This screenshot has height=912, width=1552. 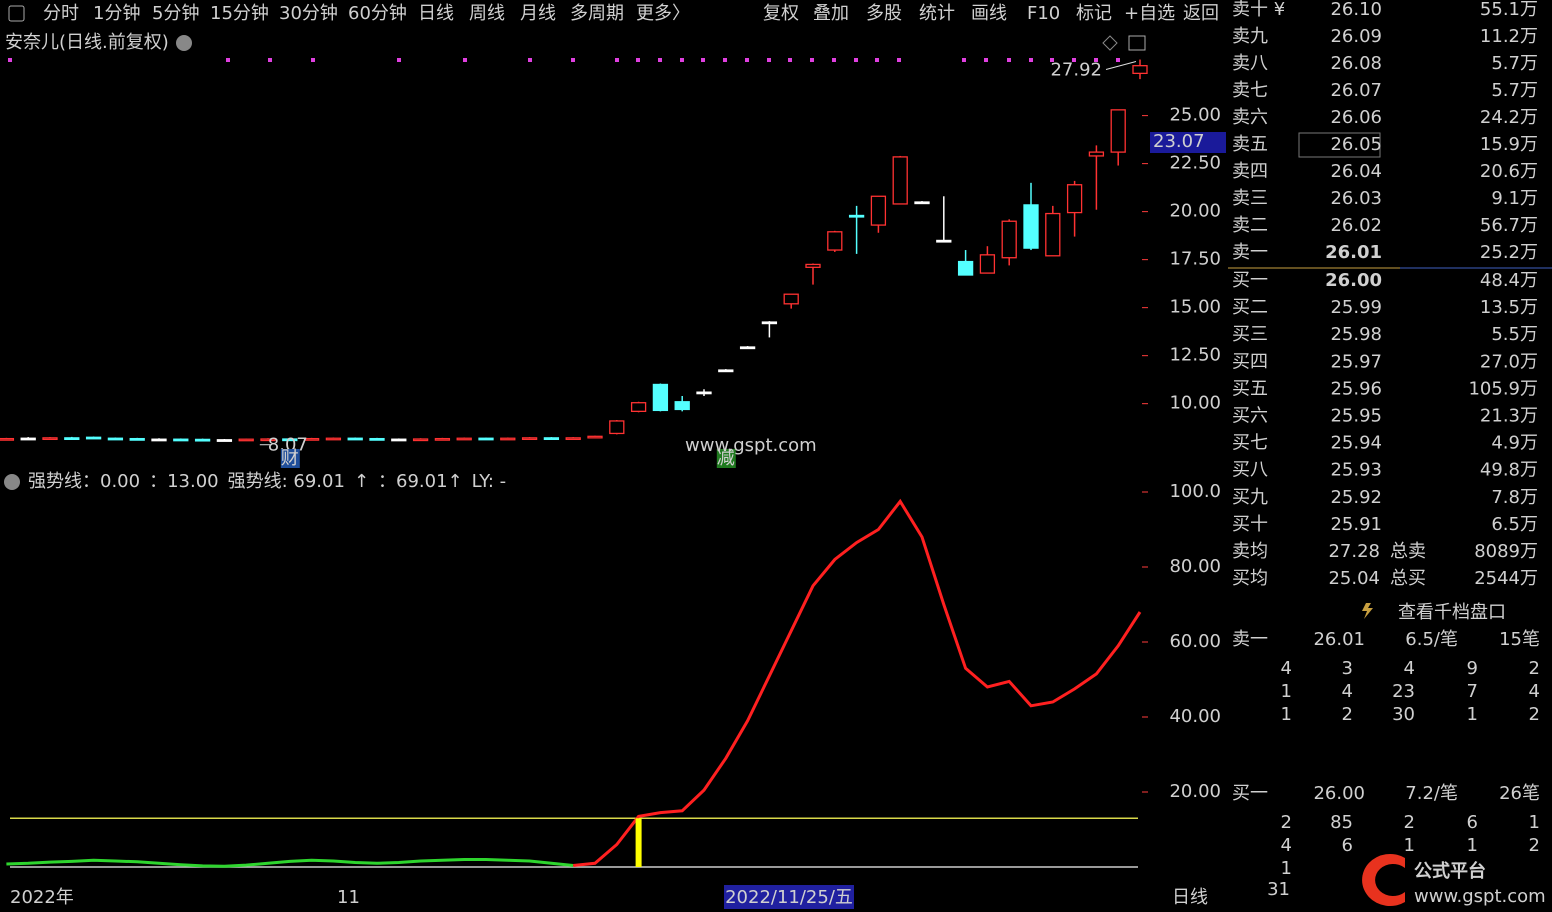 I want to click on book-volume: 9.1万, so click(x=1514, y=198).